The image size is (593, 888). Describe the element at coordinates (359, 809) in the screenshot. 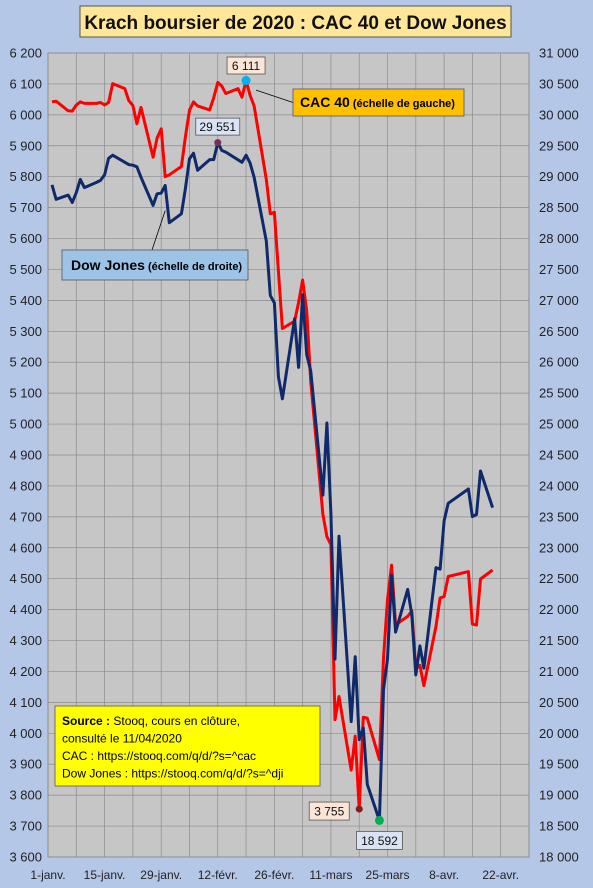

I see `cac-min-marker` at that location.